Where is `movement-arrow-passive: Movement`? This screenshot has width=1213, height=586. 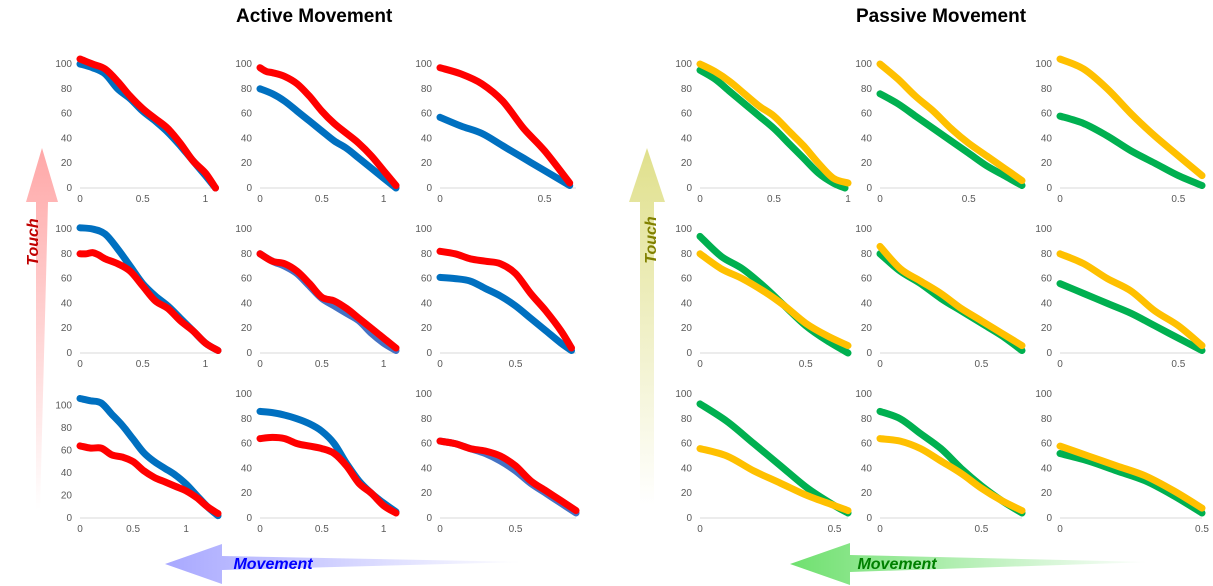 movement-arrow-passive: Movement is located at coordinates (970, 564).